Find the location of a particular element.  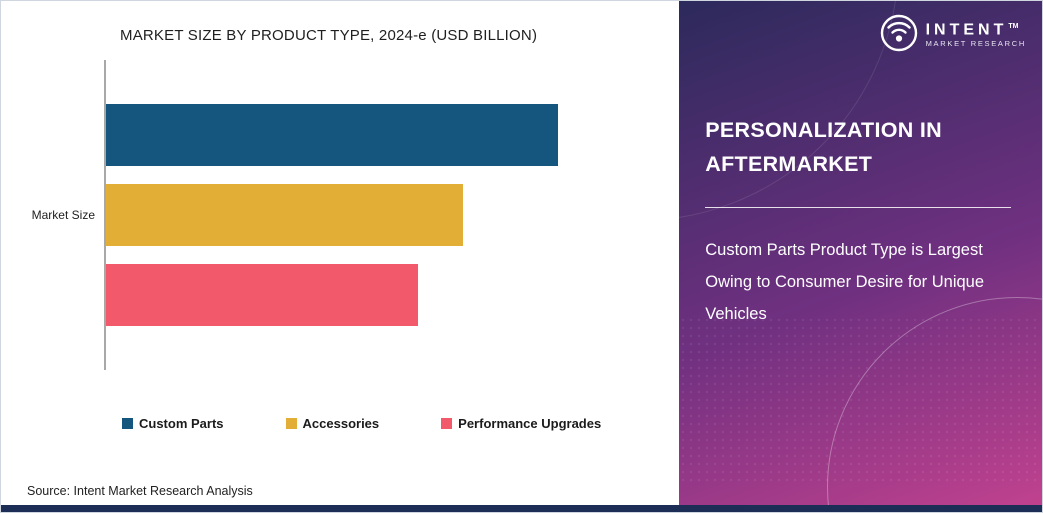

legend-item-custom-parts: Custom Parts is located at coordinates (173, 423).